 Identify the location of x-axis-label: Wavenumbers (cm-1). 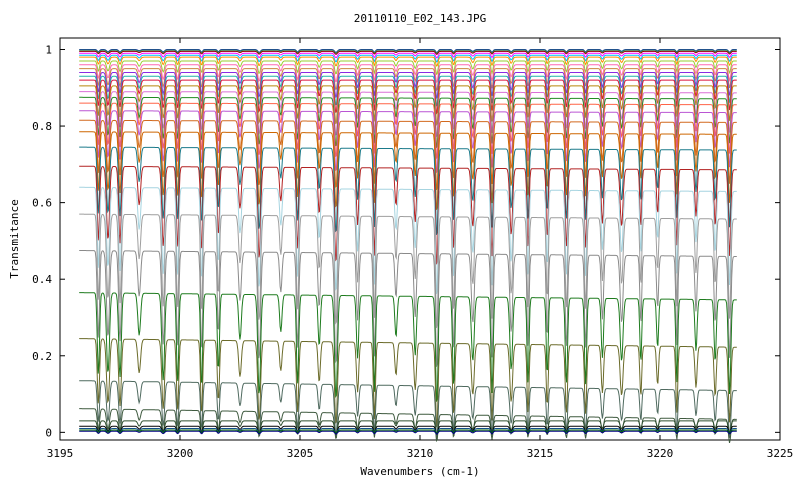
(419, 471).